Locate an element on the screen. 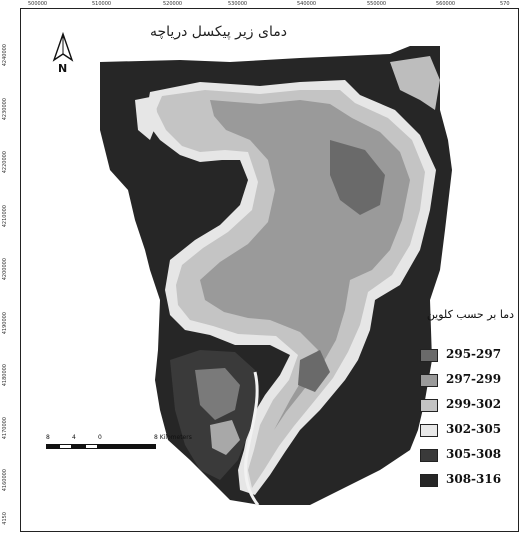  southern-mottle-light is located at coordinates (225, 437).